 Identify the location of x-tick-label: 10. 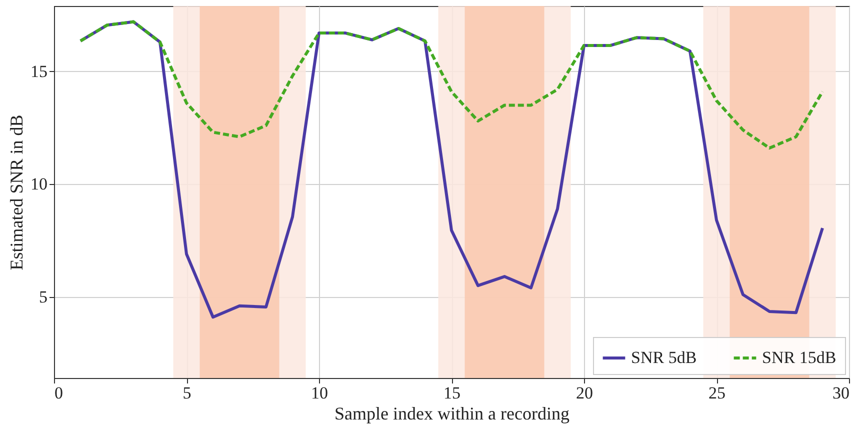
(319, 393).